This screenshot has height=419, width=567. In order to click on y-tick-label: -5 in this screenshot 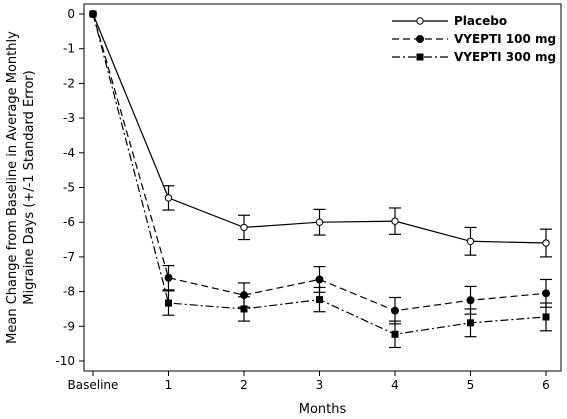, I will do `click(69, 188)`.